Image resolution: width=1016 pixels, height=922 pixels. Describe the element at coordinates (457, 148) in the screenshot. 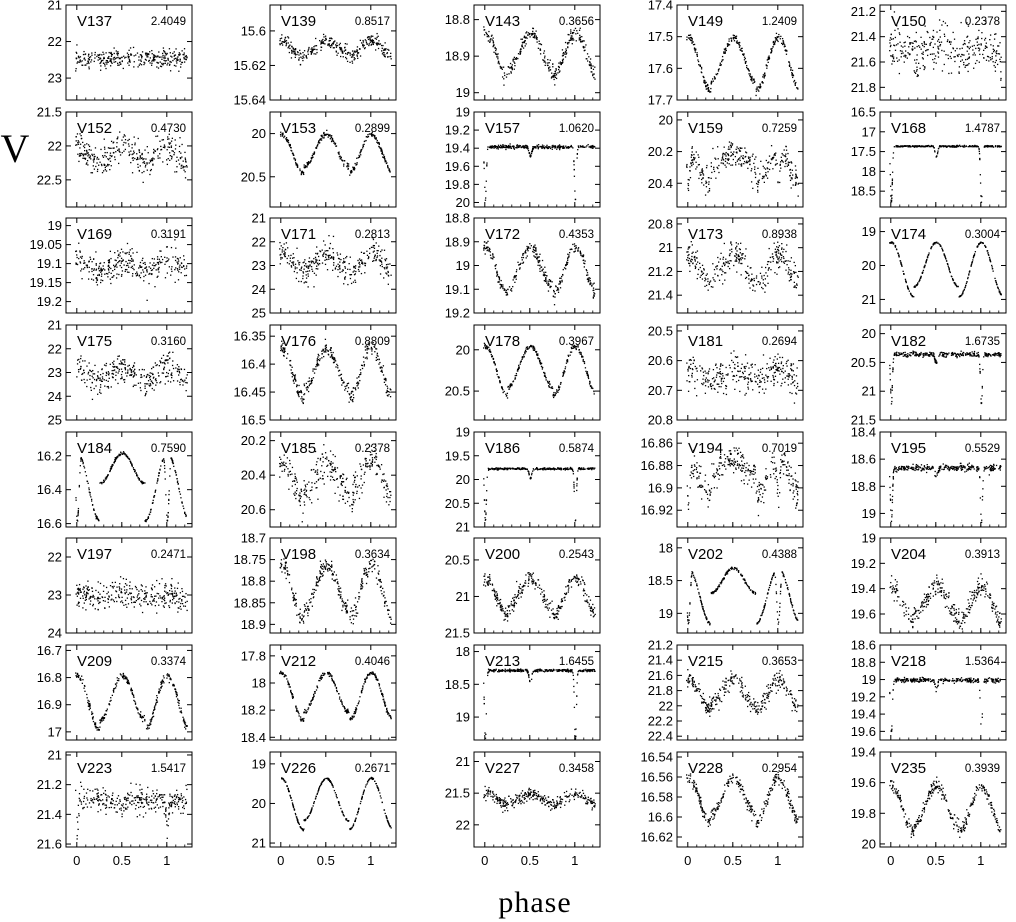

I see `y-tick-label: 19.4` at that location.